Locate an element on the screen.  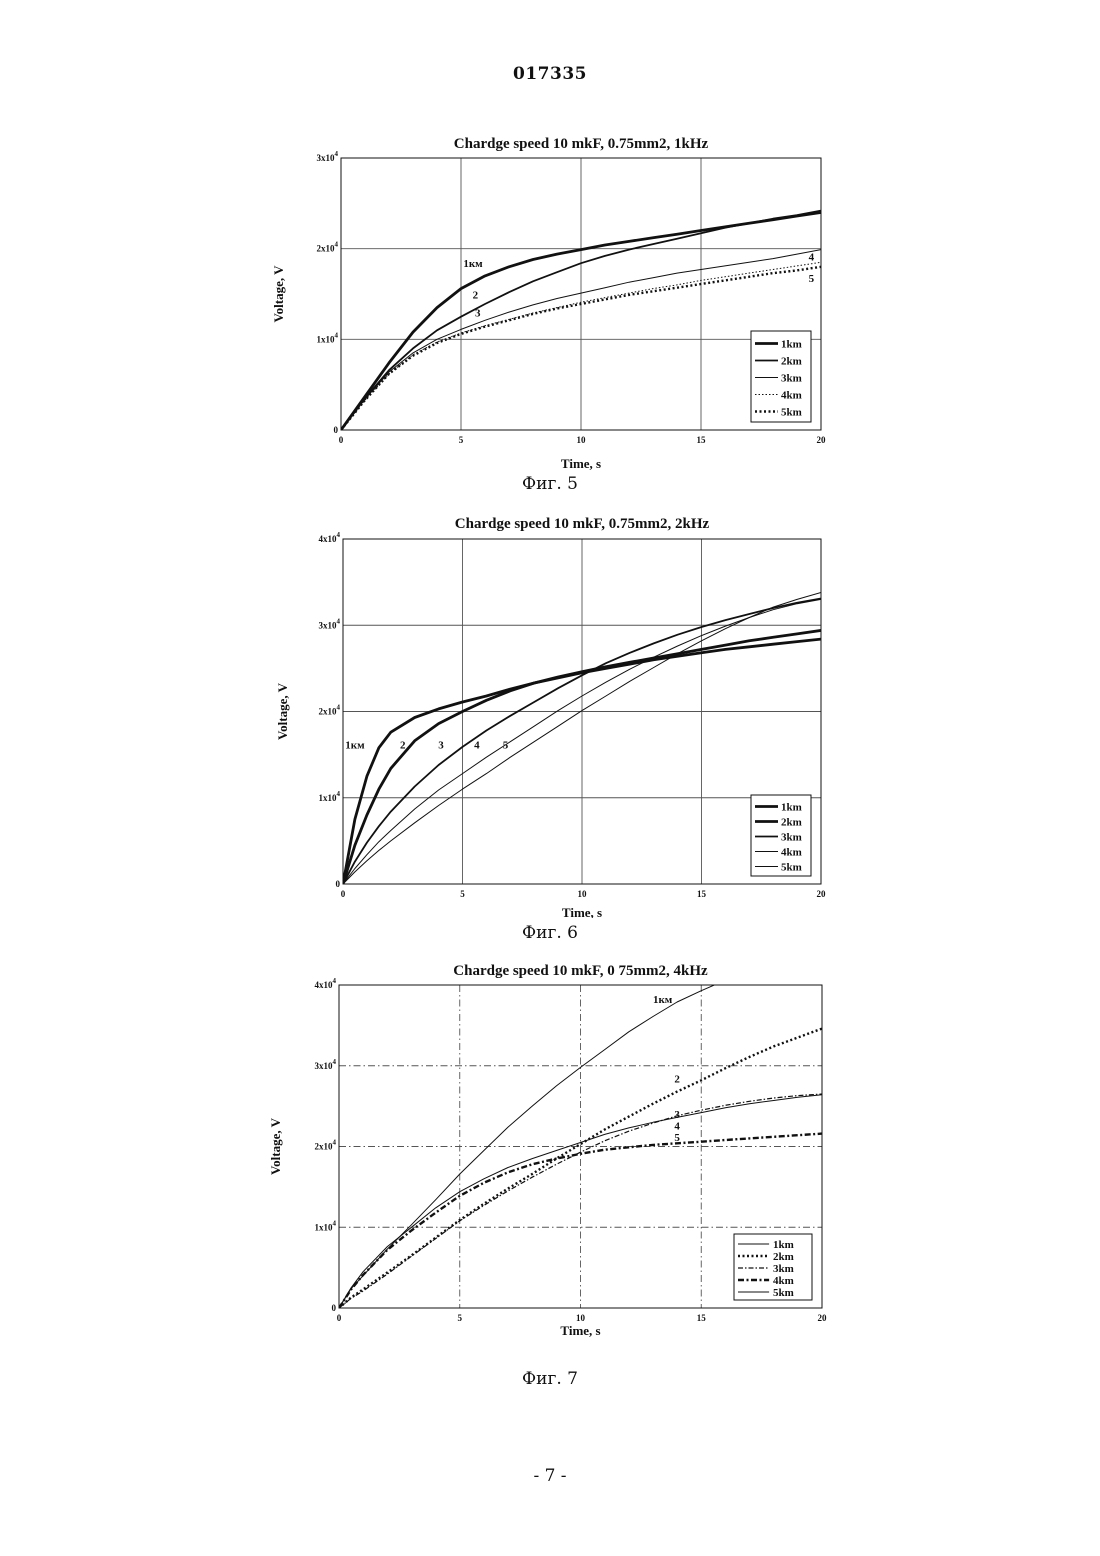
document-number: 017335 is located at coordinates (550, 74).